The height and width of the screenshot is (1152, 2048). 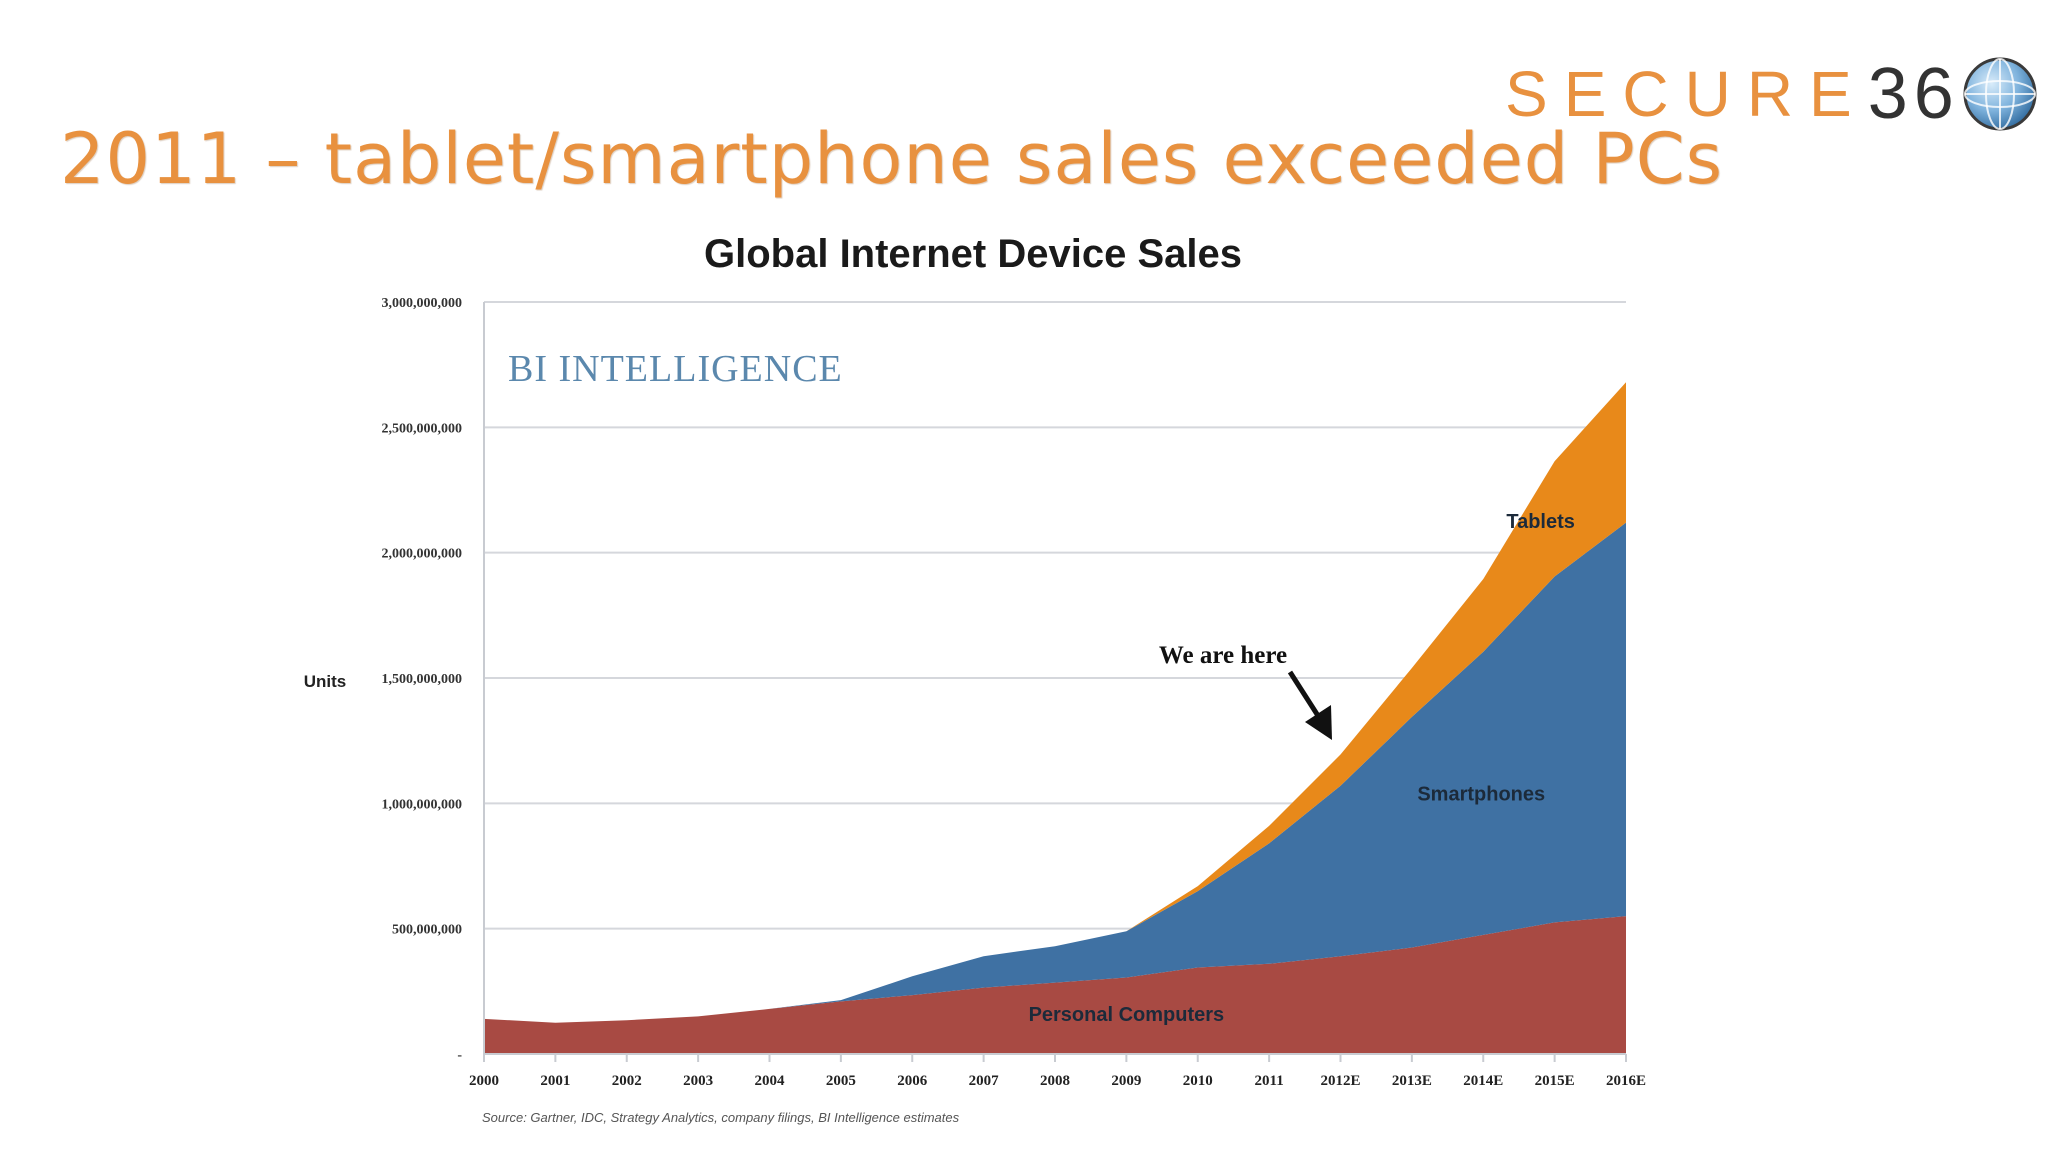 What do you see at coordinates (1127, 1015) in the screenshot?
I see `series-label-personal-computers: Personal Computers` at bounding box center [1127, 1015].